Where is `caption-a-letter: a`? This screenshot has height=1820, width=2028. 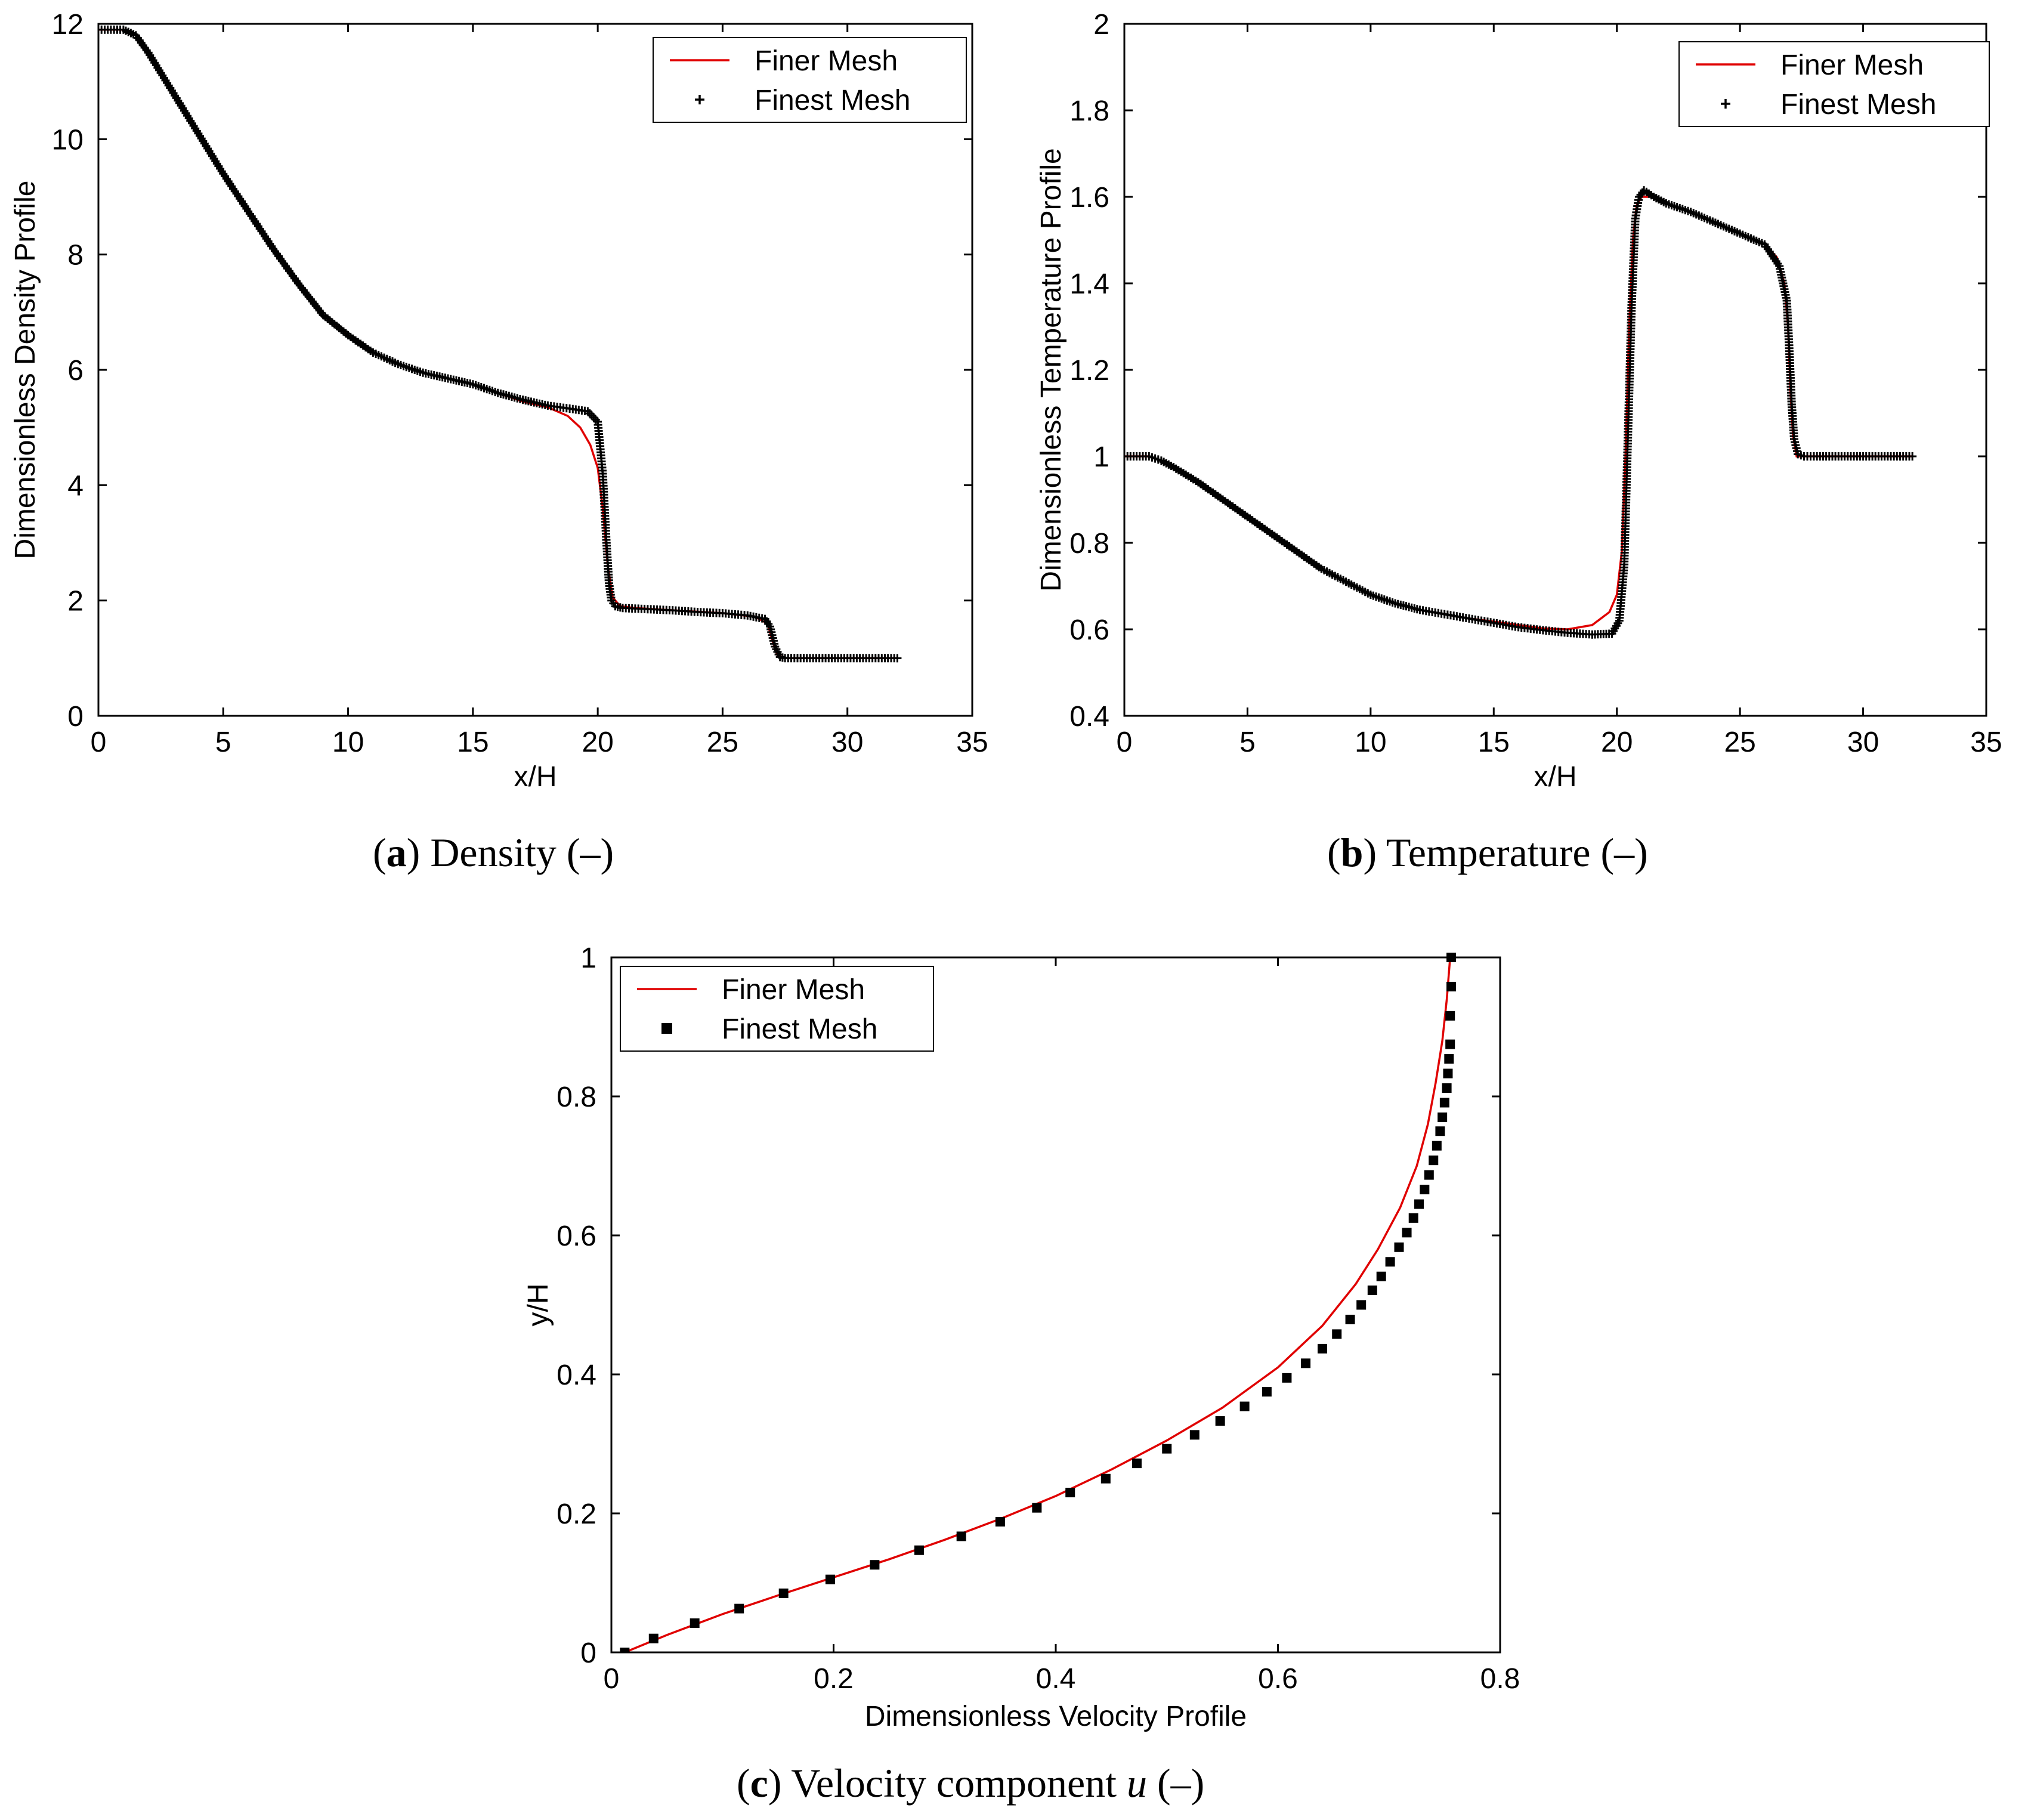
caption-a-letter: a is located at coordinates (396, 852).